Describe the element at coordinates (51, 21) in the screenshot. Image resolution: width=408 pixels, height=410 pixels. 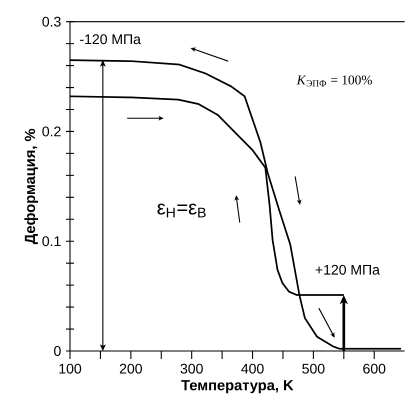
I see `y-tick-label: 0.3` at that location.